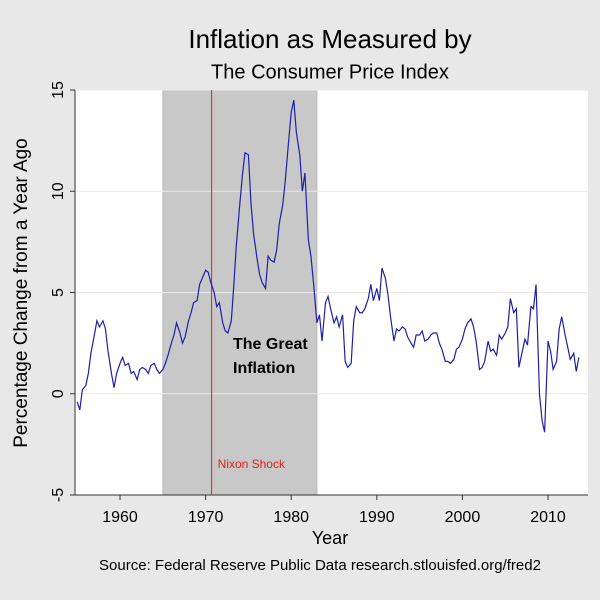 Image resolution: width=600 pixels, height=605 pixels. I want to click on x-tick-label: 2000, so click(463, 517).